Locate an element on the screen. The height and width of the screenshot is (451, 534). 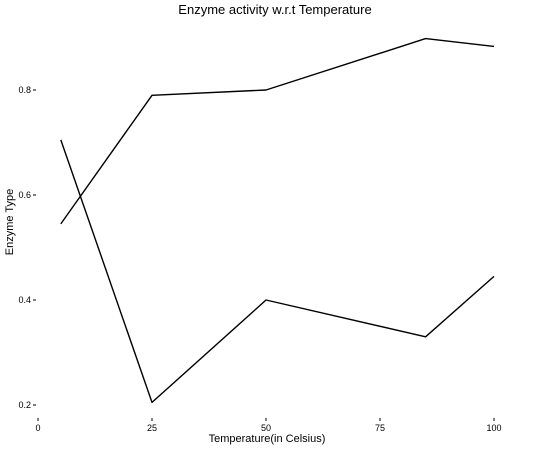
x-tick-label: 50 is located at coordinates (266, 428).